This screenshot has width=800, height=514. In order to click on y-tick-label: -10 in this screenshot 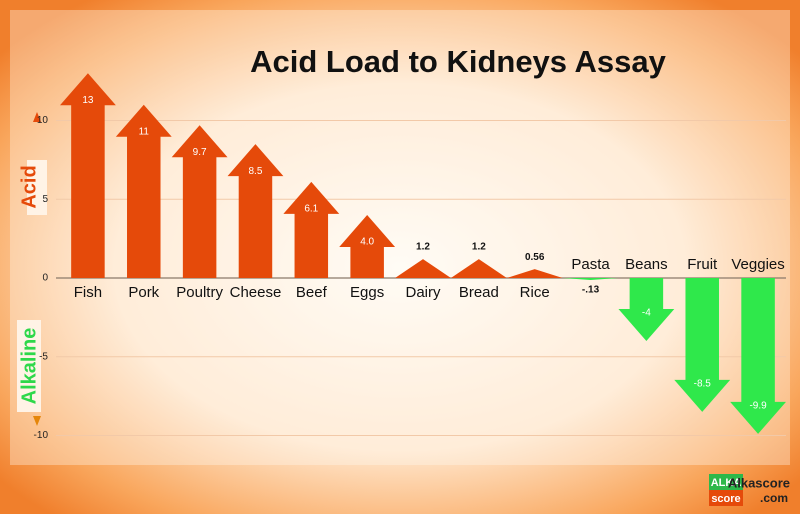, I will do `click(41, 435)`.